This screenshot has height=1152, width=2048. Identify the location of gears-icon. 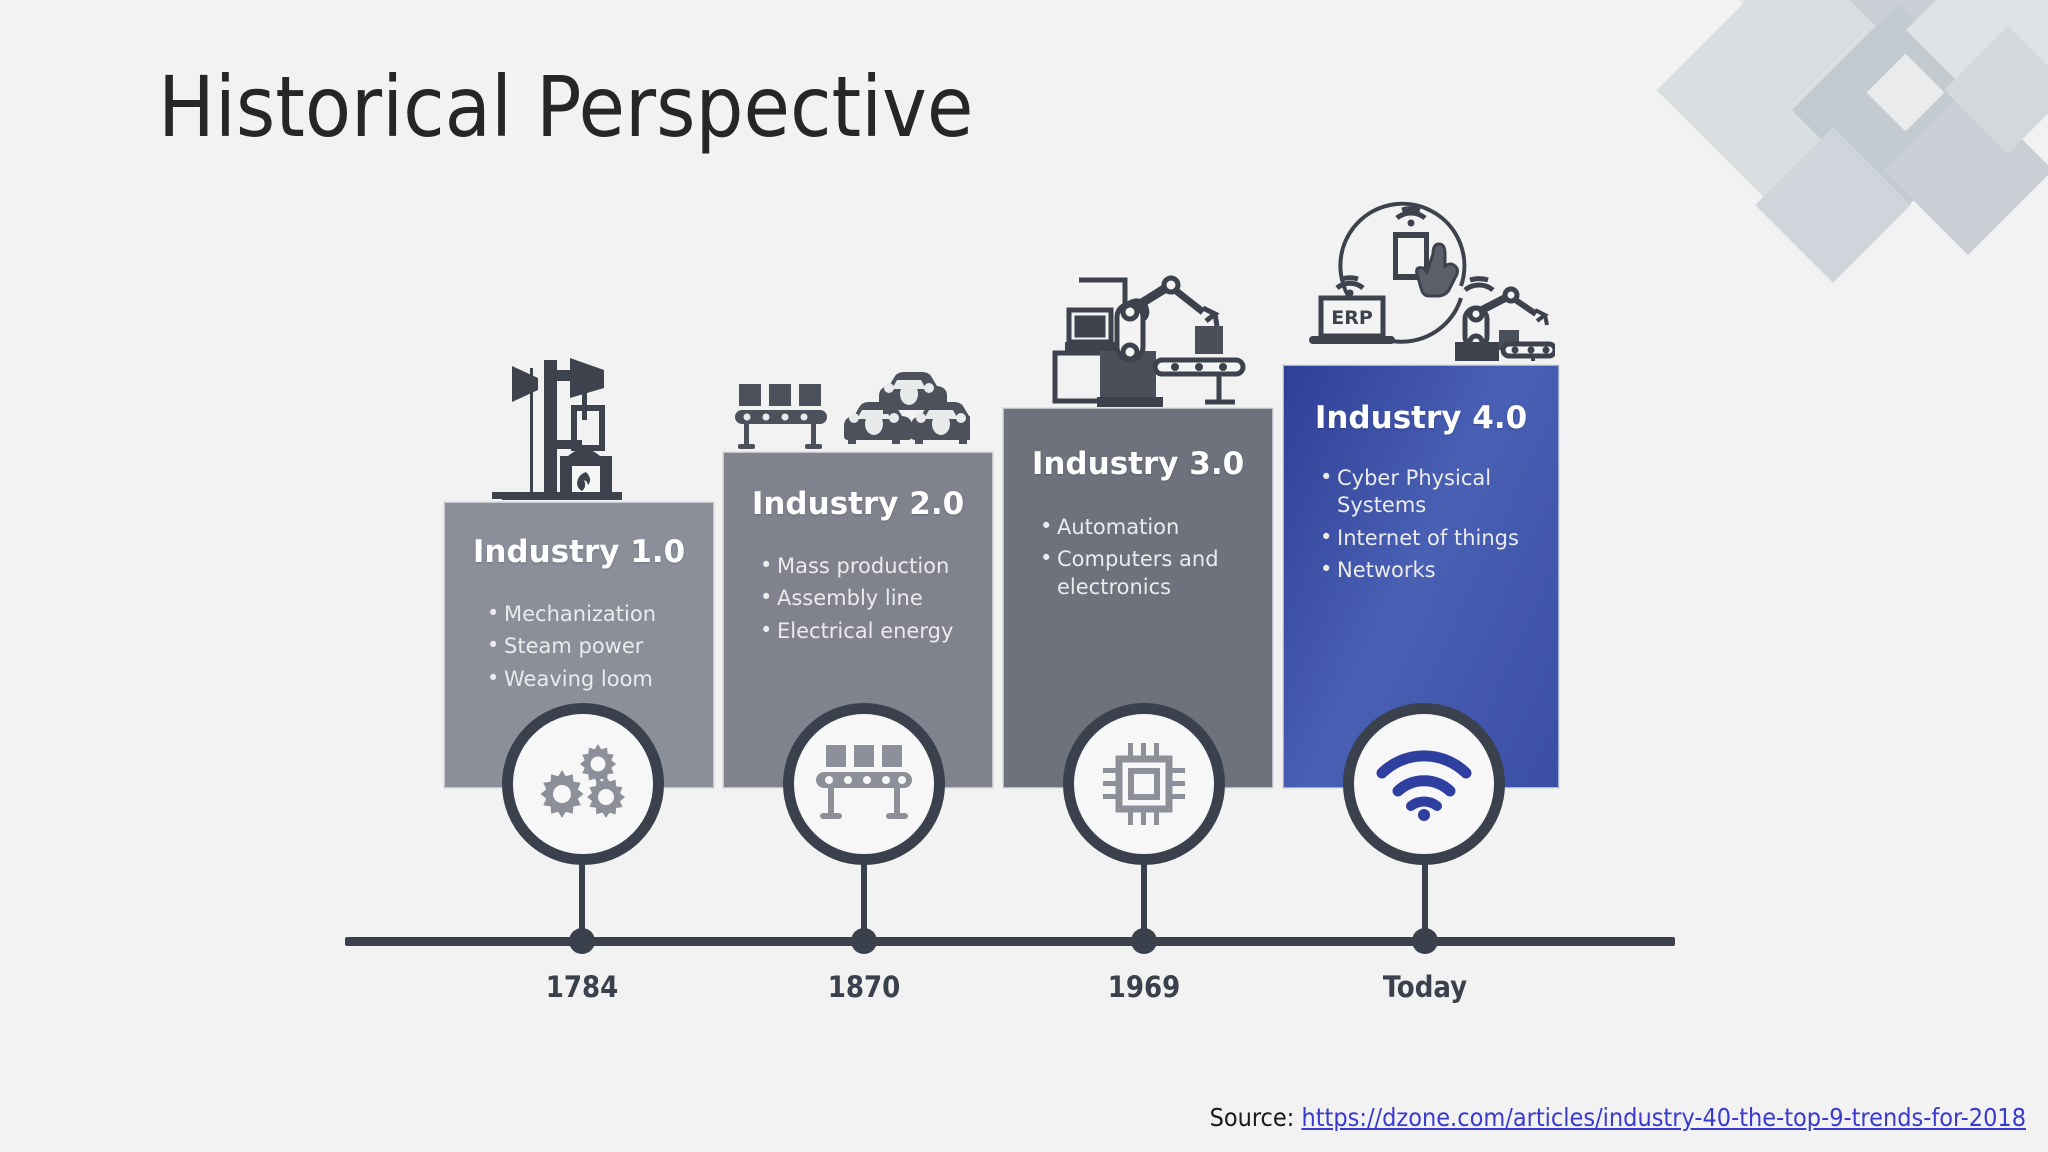
(582, 781).